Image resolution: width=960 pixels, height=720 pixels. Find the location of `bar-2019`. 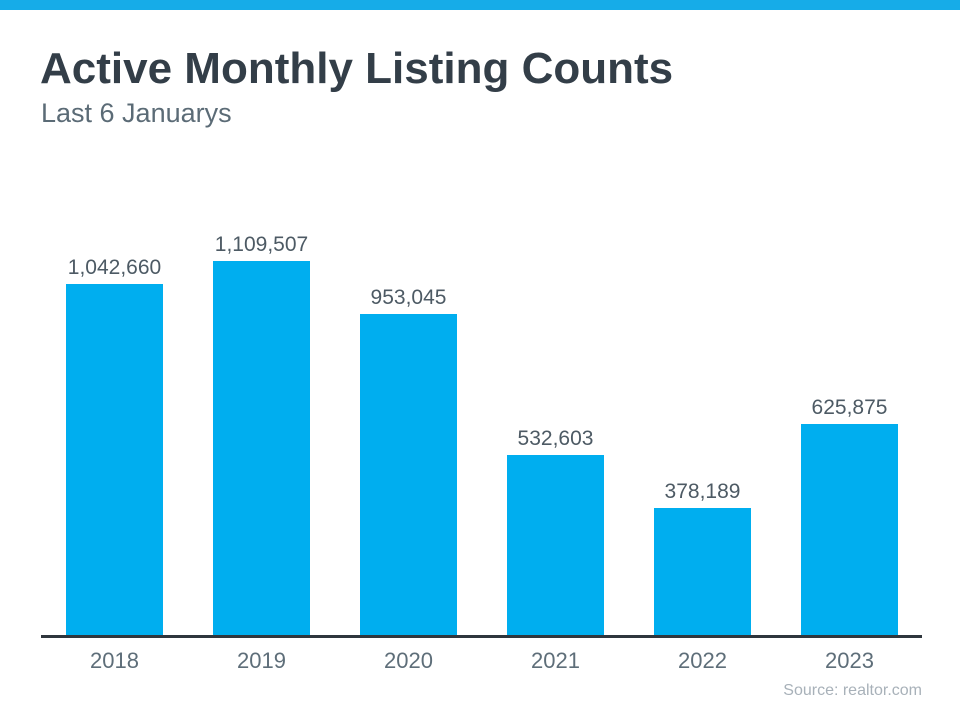

bar-2019 is located at coordinates (261, 448).